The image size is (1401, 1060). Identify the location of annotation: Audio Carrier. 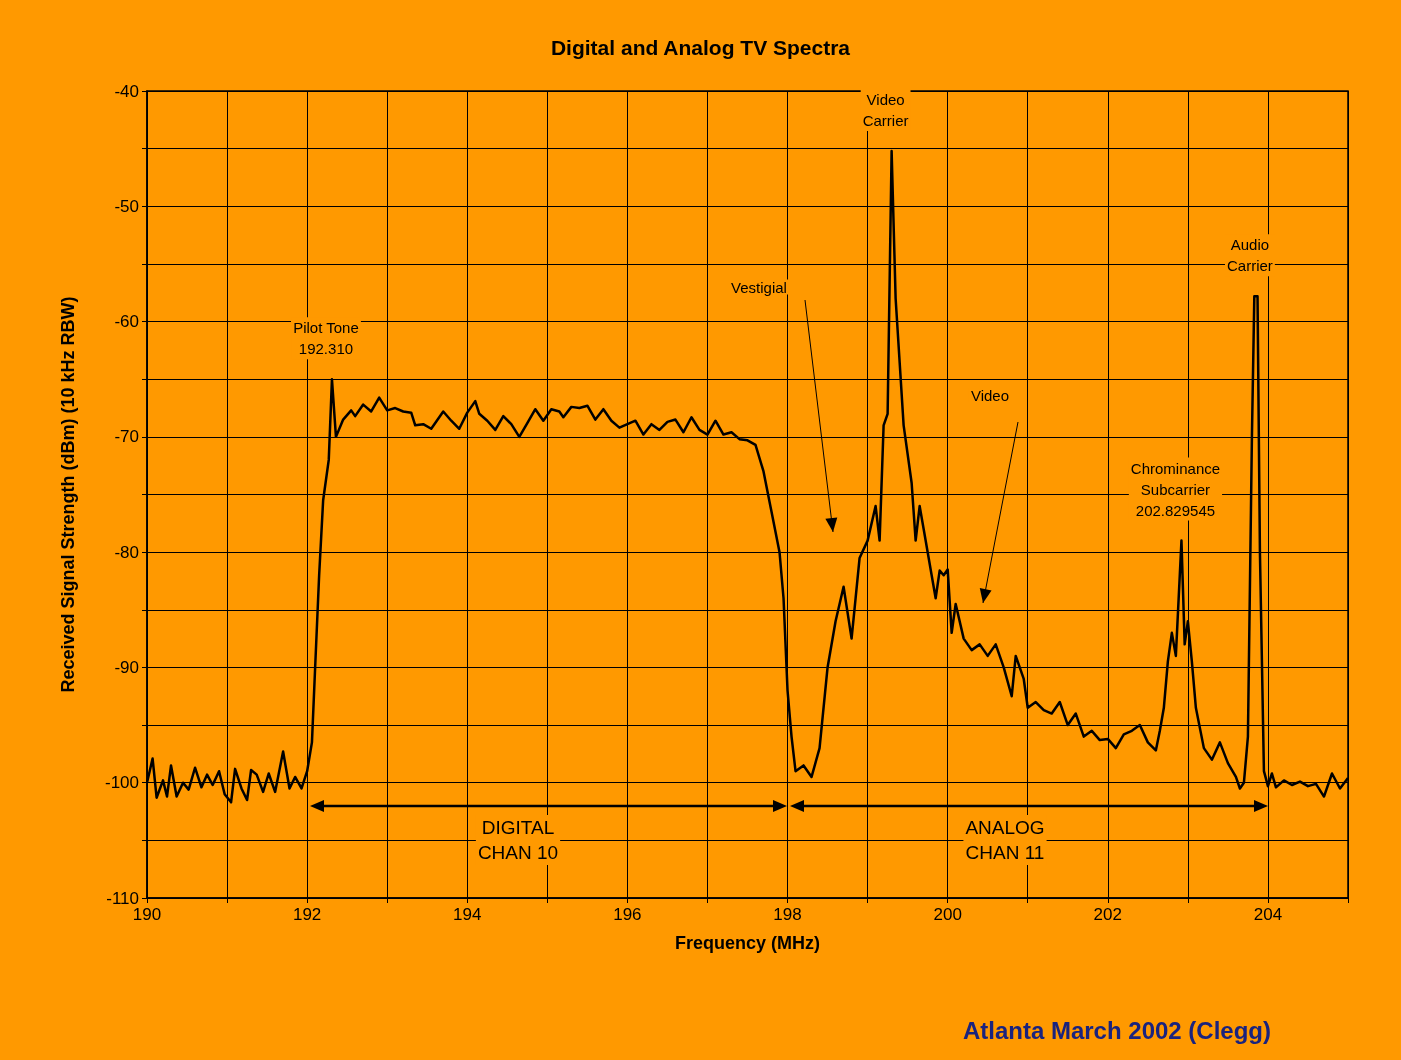
(1250, 255).